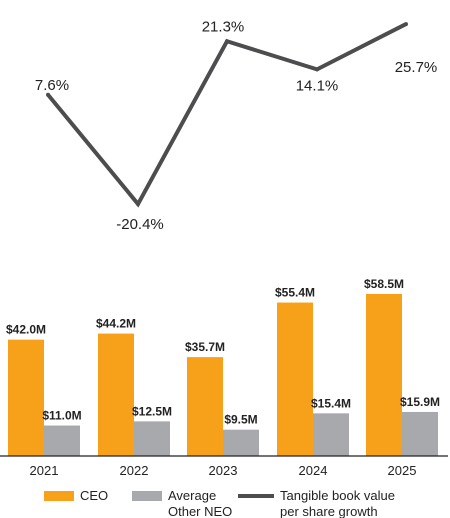  I want to click on bar-average-other-neo-2023, so click(241, 442).